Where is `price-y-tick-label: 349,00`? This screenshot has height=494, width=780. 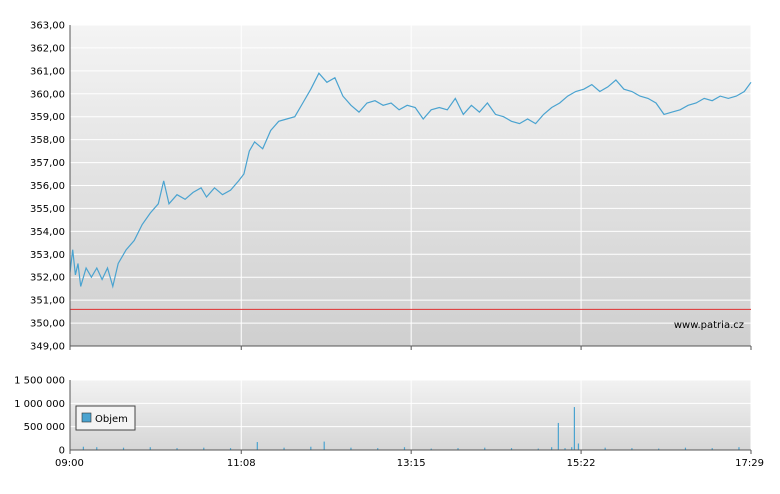 price-y-tick-label: 349,00 is located at coordinates (47, 347).